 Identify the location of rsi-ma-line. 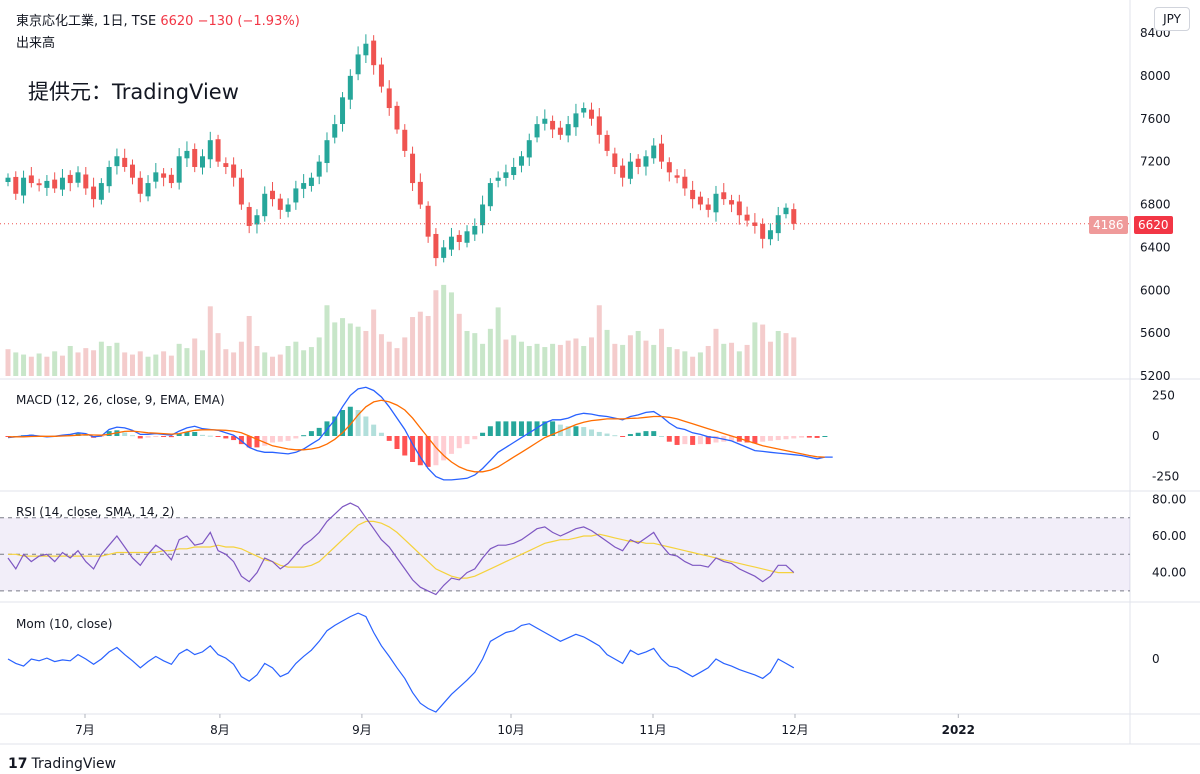
(401, 549).